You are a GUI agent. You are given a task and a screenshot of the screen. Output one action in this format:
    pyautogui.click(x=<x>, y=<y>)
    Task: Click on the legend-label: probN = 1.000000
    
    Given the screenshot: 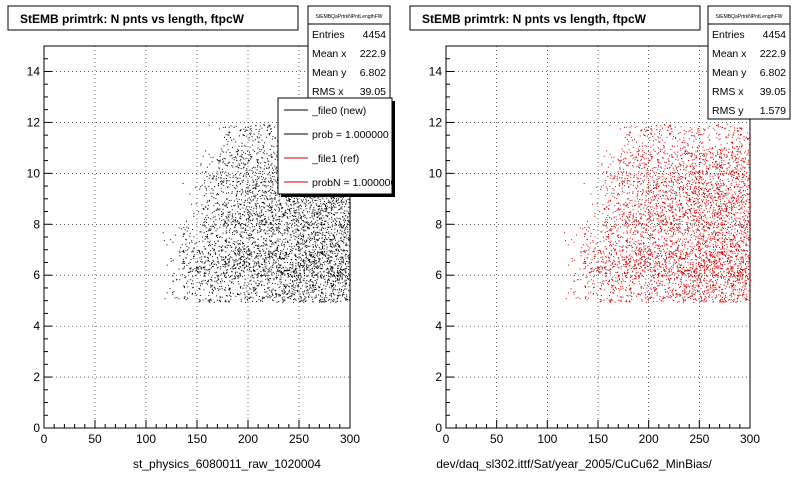 What is the action you would take?
    pyautogui.click(x=354, y=183)
    